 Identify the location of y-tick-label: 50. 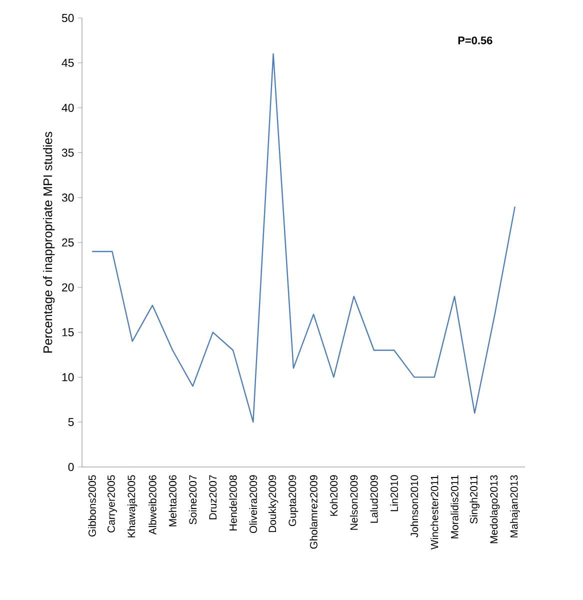
(68, 18).